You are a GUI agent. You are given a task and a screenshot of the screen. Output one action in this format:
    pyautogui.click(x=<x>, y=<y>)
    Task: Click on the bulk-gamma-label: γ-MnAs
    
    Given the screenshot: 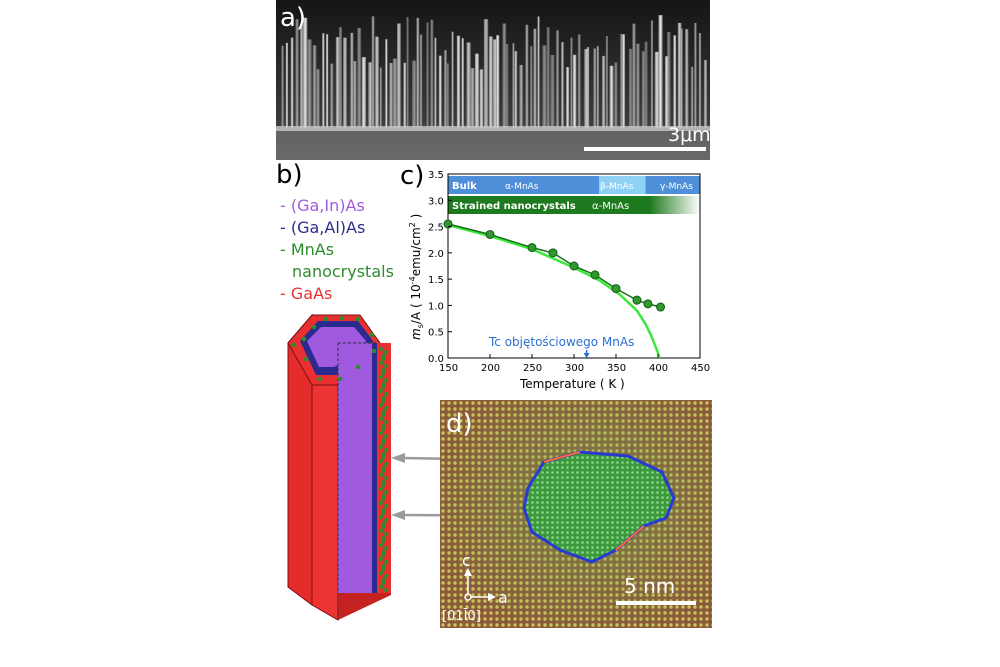 What is the action you would take?
    pyautogui.click(x=676, y=187)
    